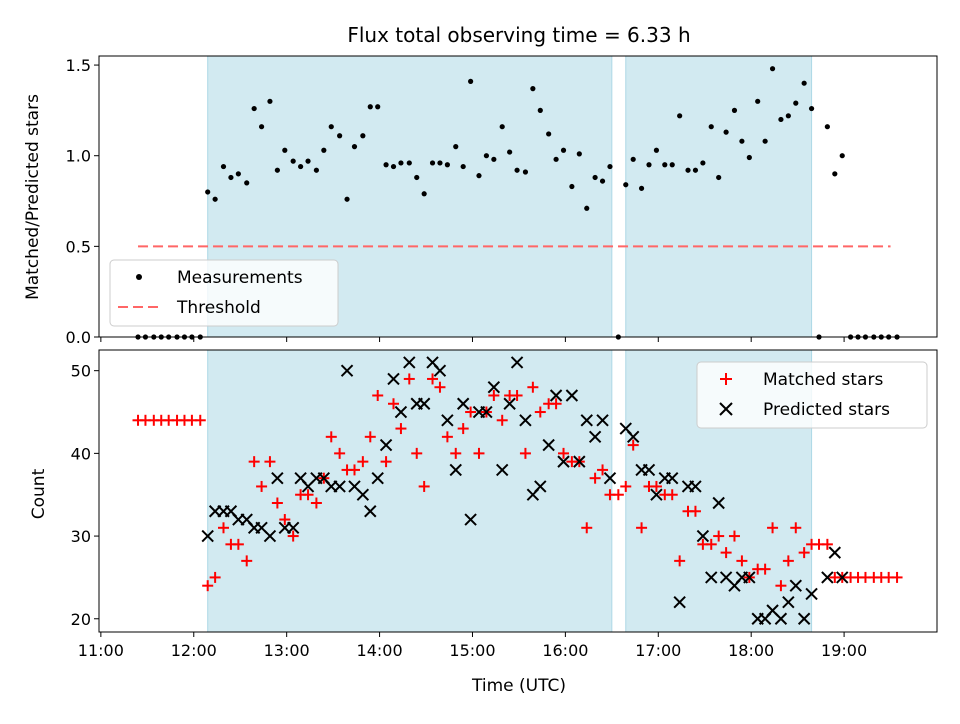  What do you see at coordinates (39, 493) in the screenshot?
I see `count-y-axis-label: Count` at bounding box center [39, 493].